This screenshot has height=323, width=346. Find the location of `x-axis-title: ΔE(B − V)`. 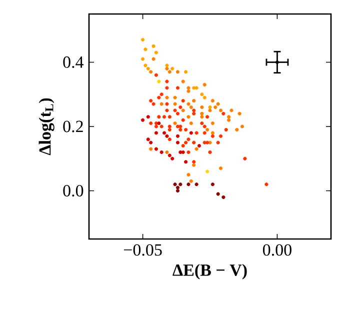

x-axis-title: ΔE(B − V) is located at coordinates (209, 272).